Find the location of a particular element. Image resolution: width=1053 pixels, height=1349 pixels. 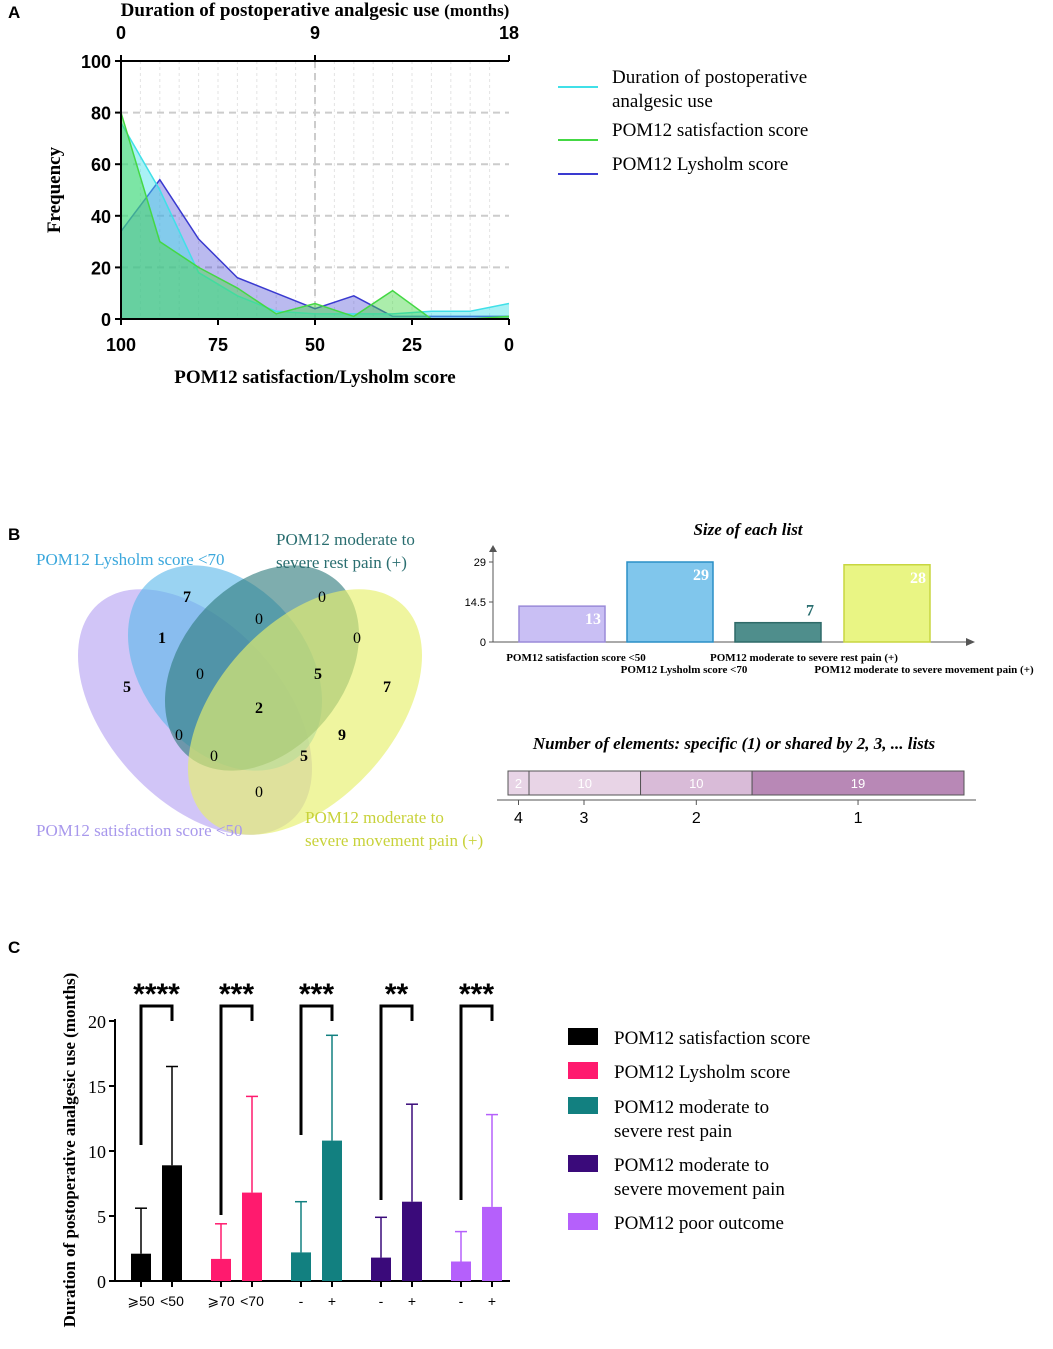

b-shared-value-label: 2 is located at coordinates (518, 783).